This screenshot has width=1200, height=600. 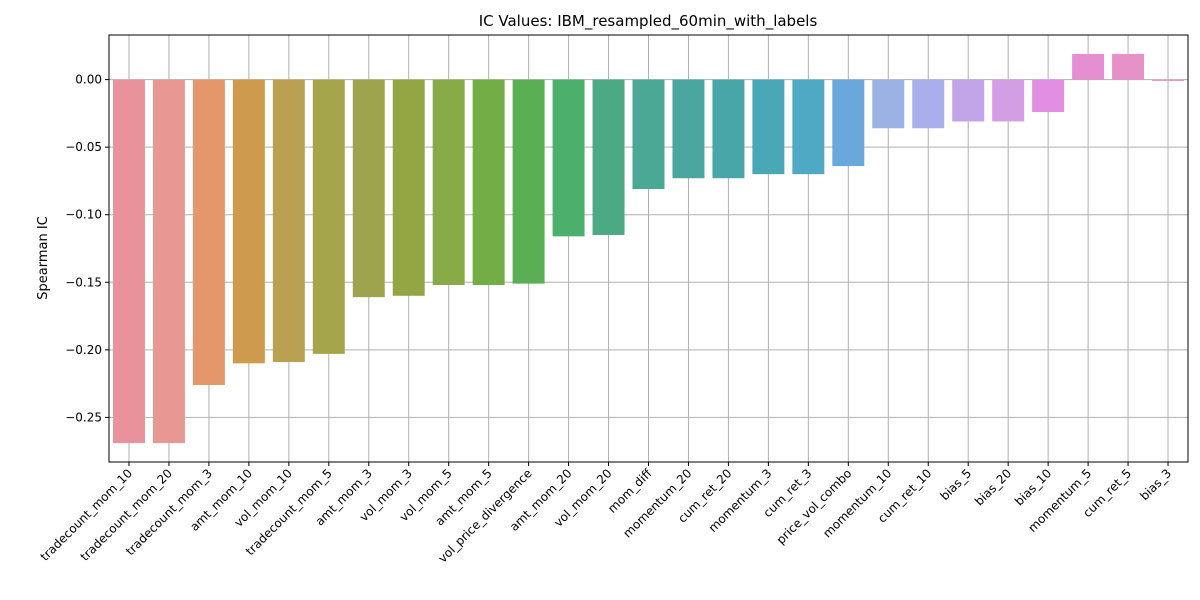 What do you see at coordinates (83, 215) in the screenshot?
I see `y-tick-label: −0.10` at bounding box center [83, 215].